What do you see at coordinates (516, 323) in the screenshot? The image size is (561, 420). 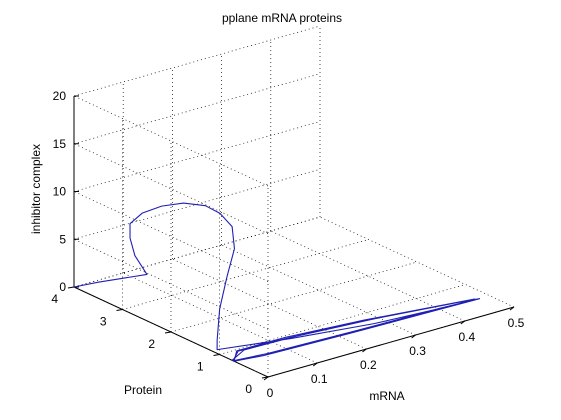 I see `x-tick-label: 0.5` at bounding box center [516, 323].